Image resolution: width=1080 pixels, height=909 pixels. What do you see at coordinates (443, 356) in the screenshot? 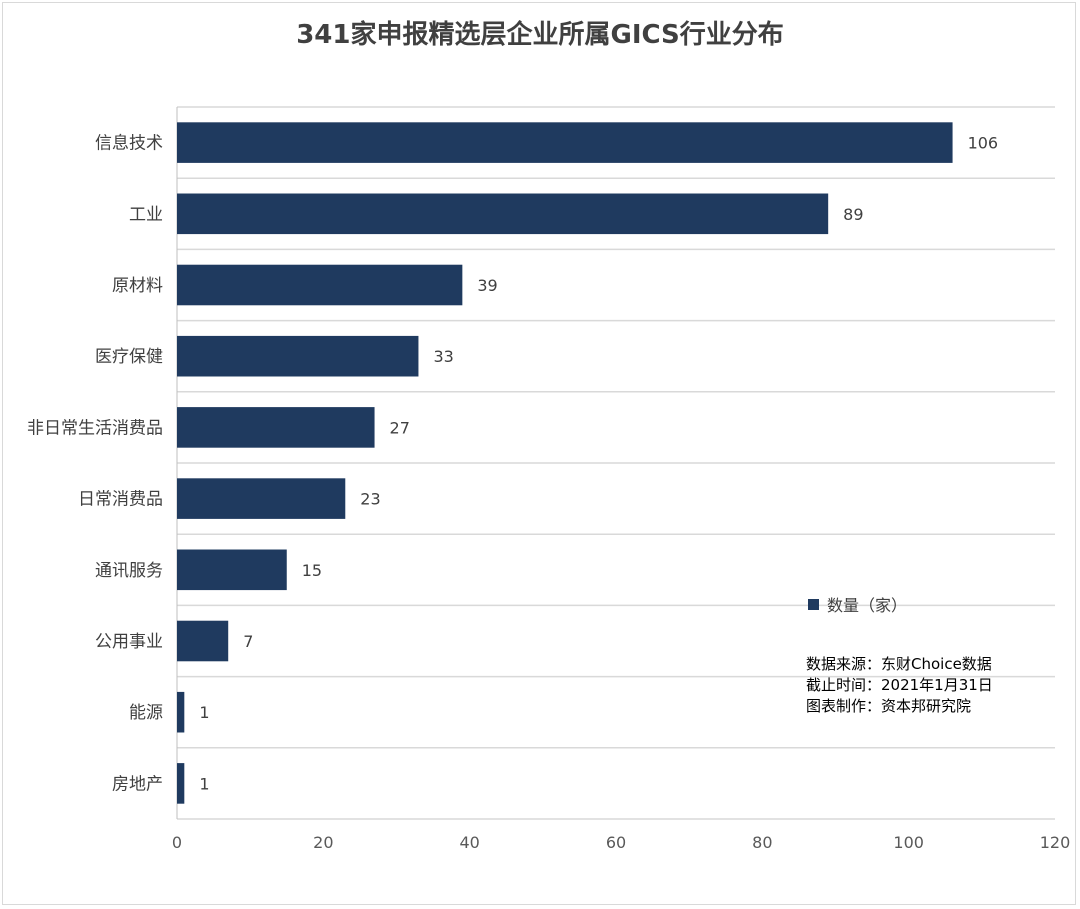
I see `data-label: 33` at bounding box center [443, 356].